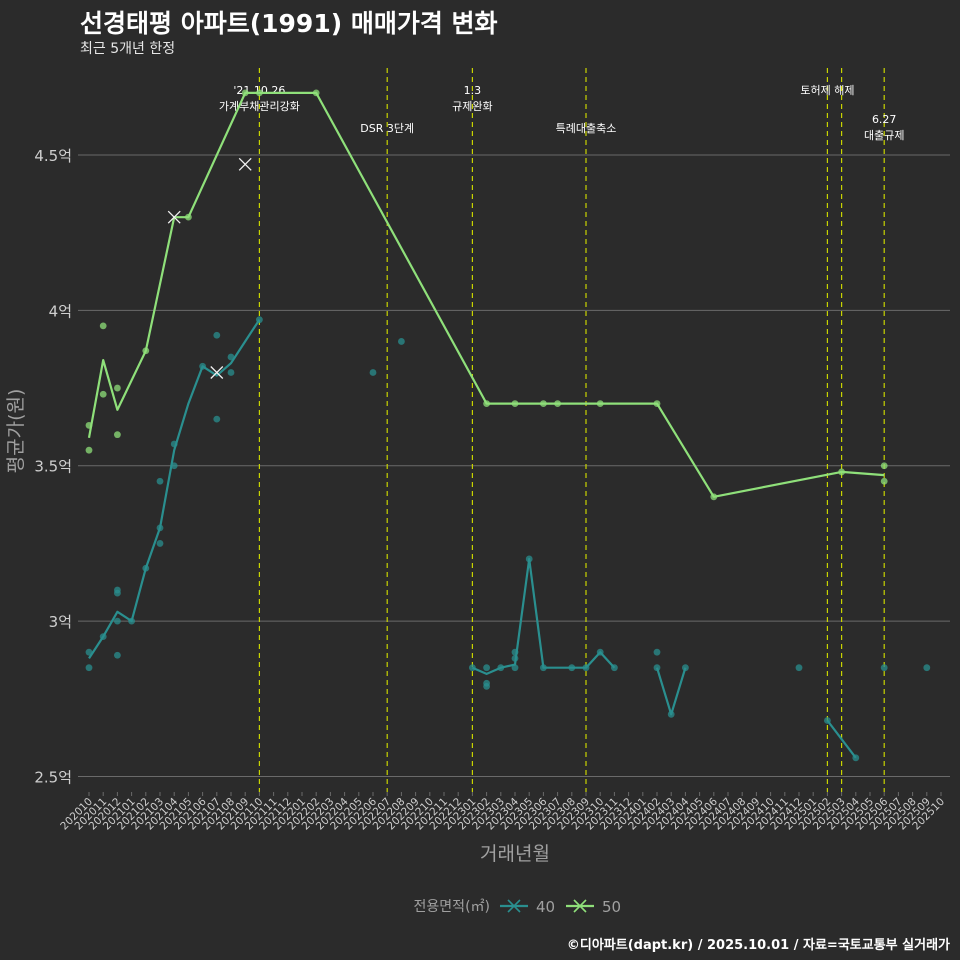 The image size is (960, 960). Describe the element at coordinates (60, 622) in the screenshot. I see `y-tick-label: 3억` at that location.